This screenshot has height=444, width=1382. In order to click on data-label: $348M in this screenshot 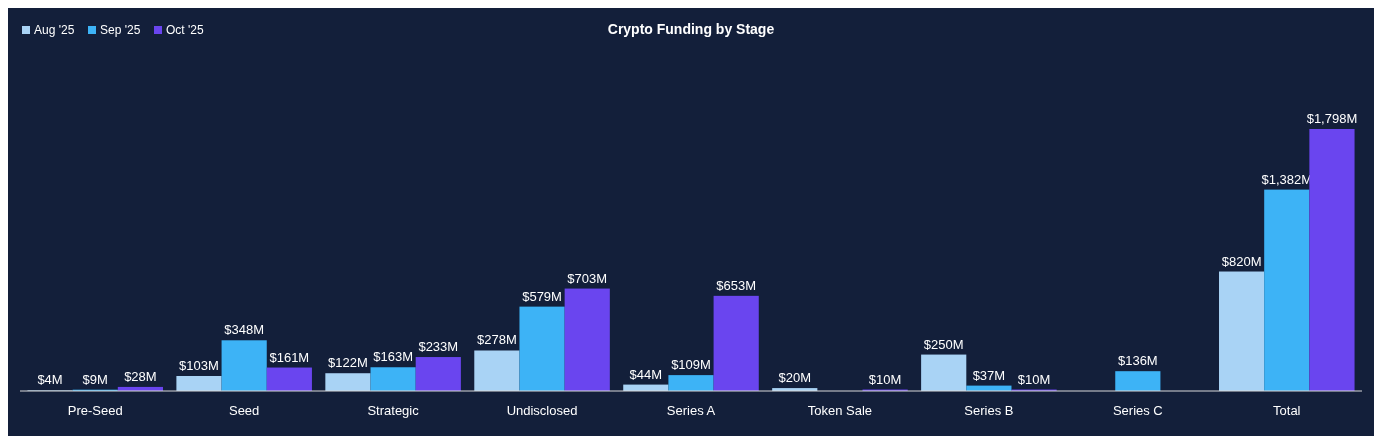, I will do `click(244, 330)`.